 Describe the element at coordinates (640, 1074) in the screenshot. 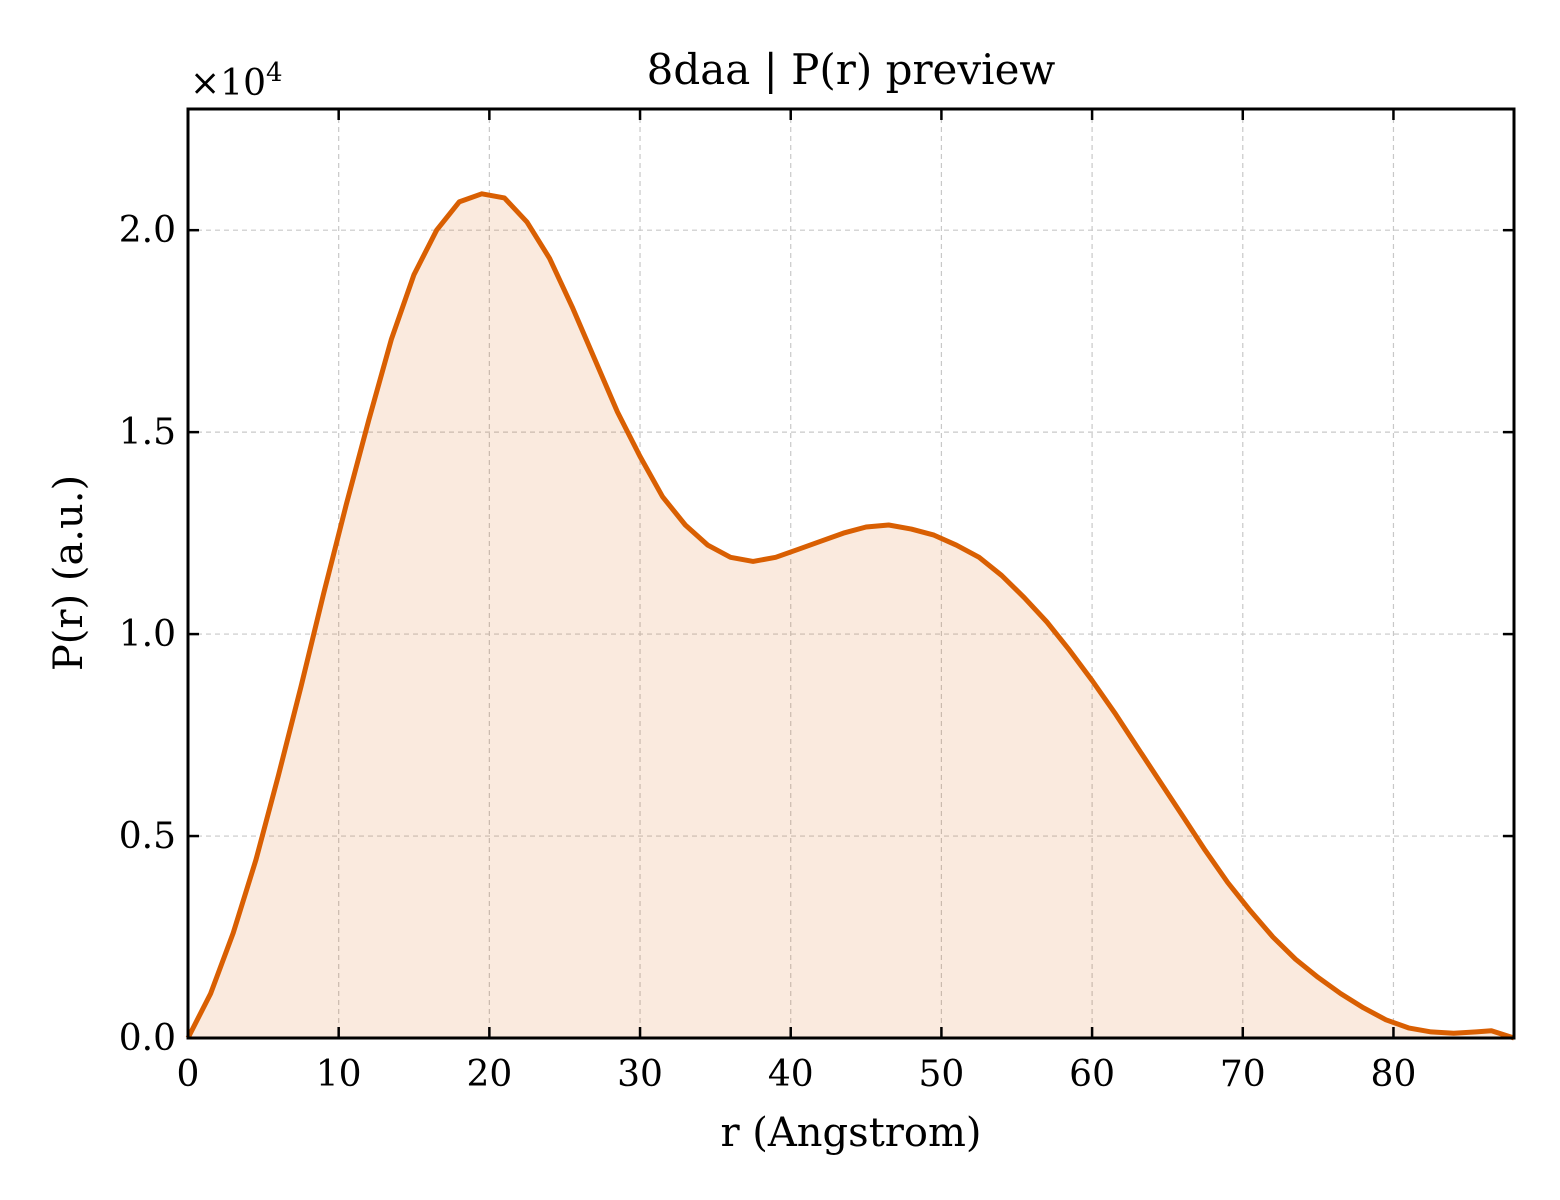

I see `x-tick-label: 30` at that location.